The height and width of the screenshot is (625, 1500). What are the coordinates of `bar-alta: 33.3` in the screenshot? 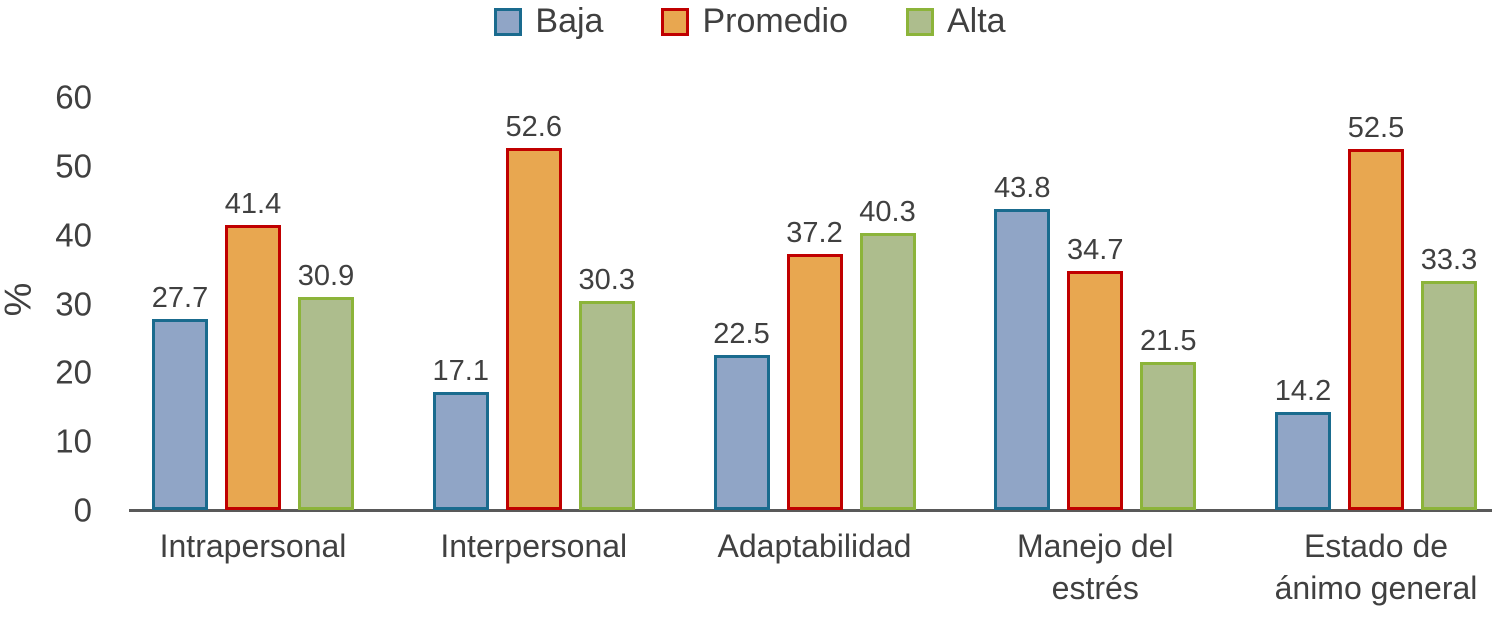 It's located at (1449, 377).